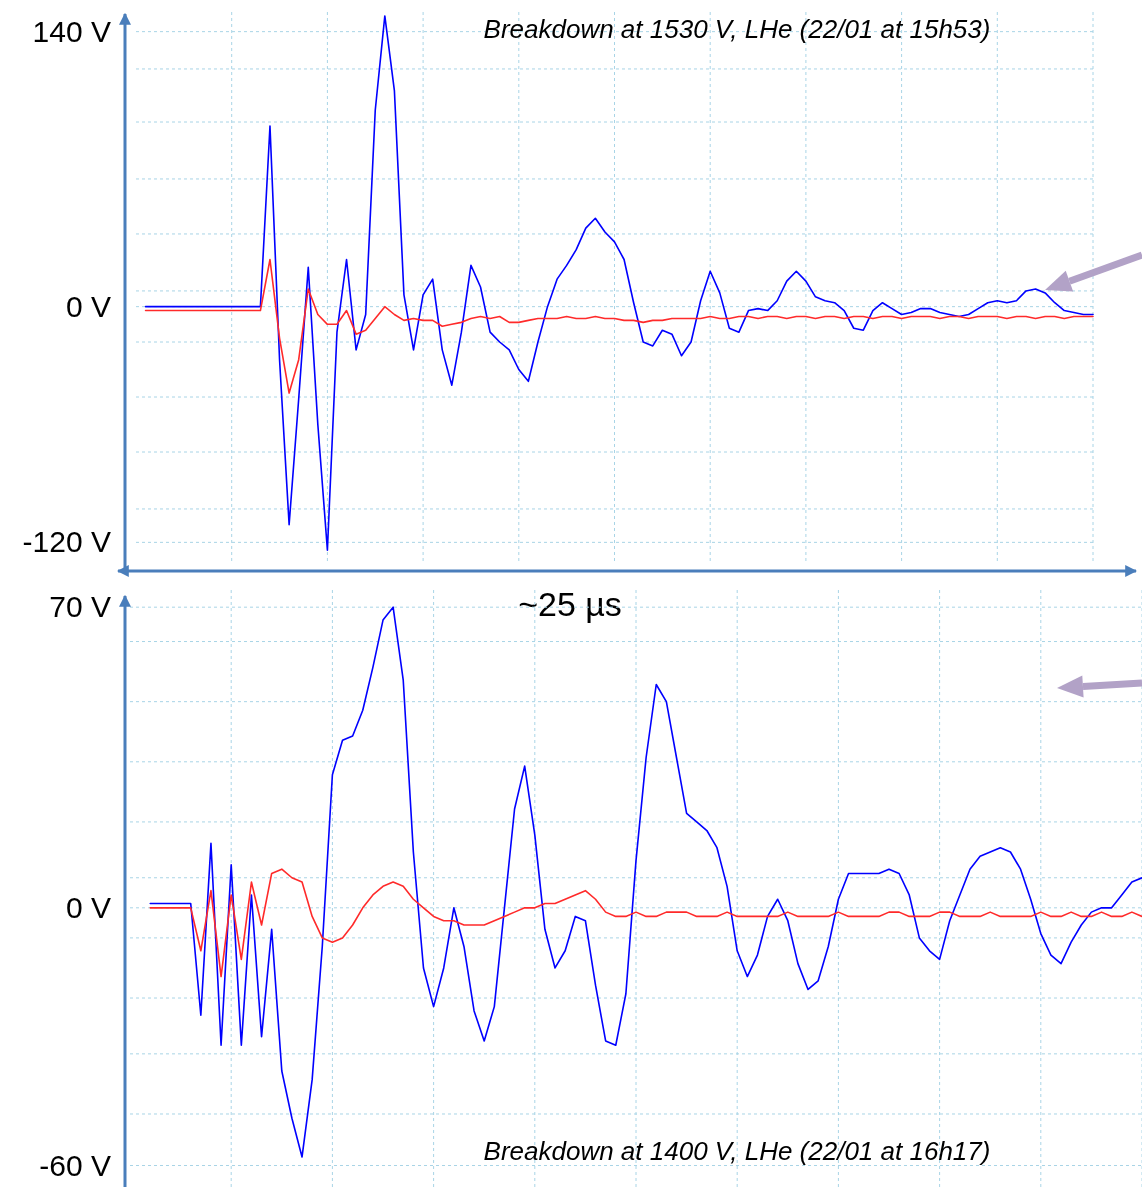 The image size is (1142, 1187). Describe the element at coordinates (75, 1165) in the screenshot. I see `y-tick-label: -60 V` at that location.